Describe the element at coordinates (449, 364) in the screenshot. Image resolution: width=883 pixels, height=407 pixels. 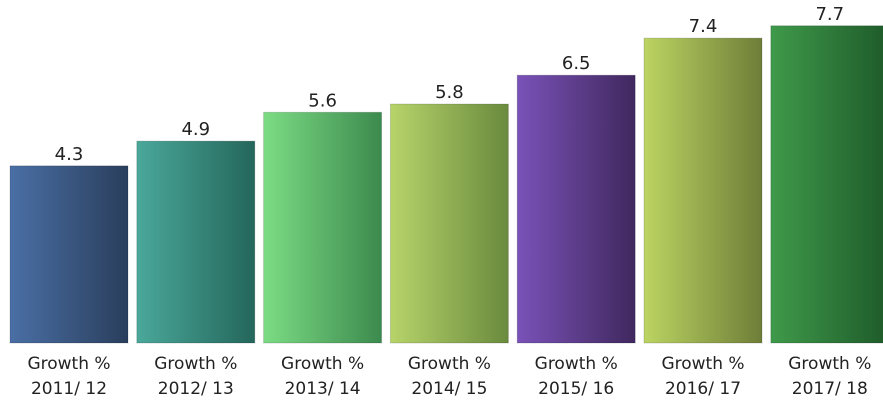
I see `category-label-3-line-0: Growth %` at that location.